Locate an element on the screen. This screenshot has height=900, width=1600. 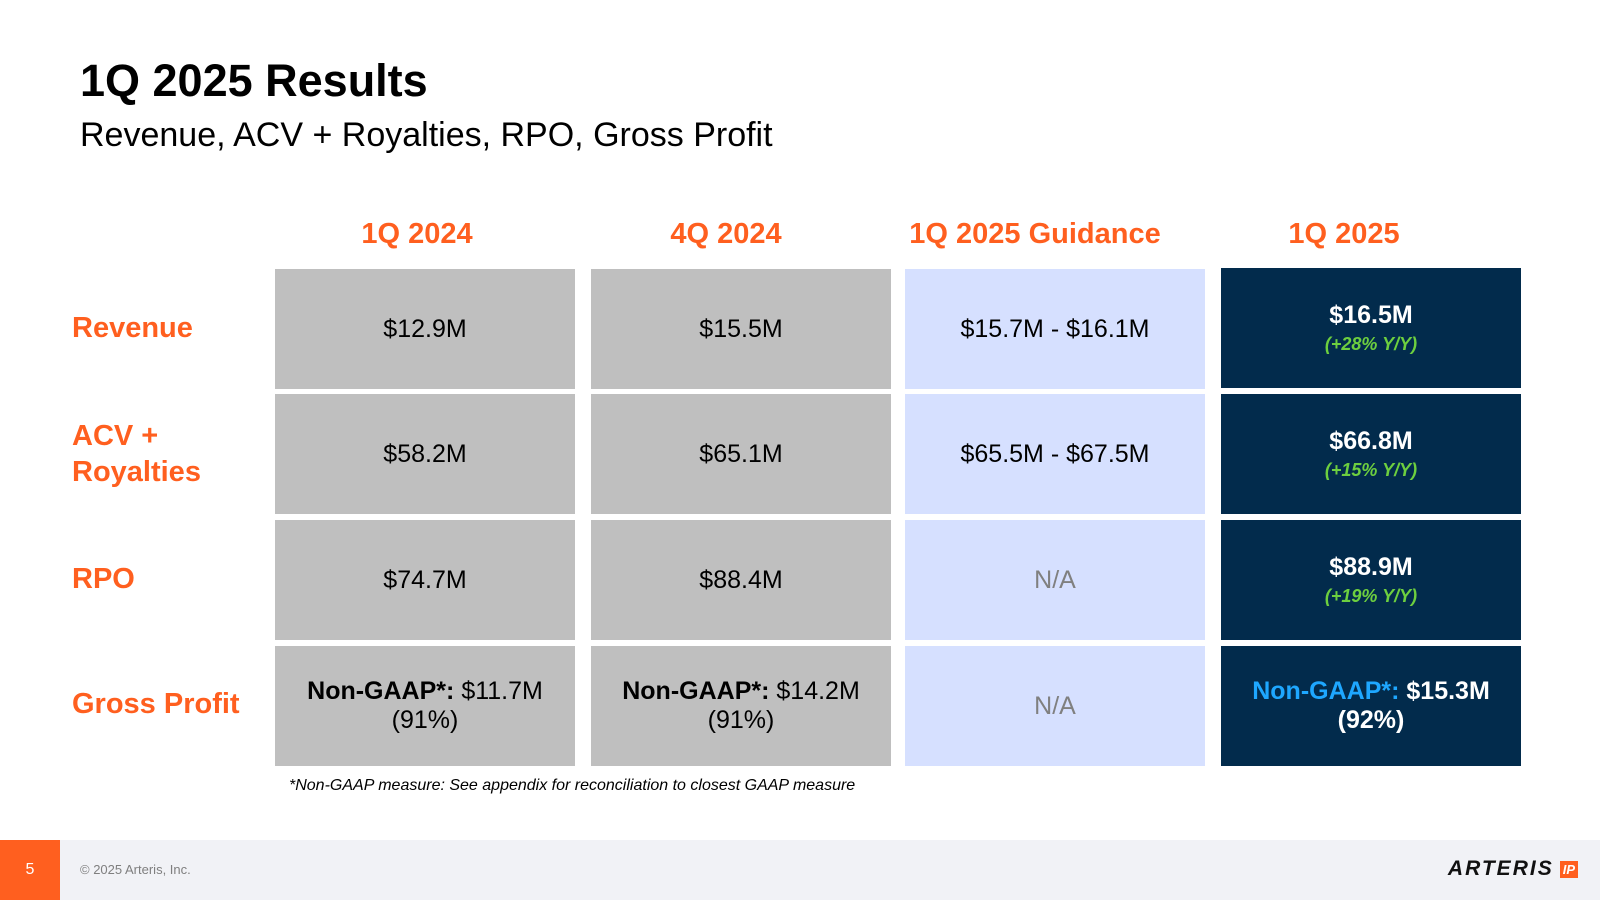
cell-revenue-guidance: $15.7M - $16.1M is located at coordinates (1055, 329).